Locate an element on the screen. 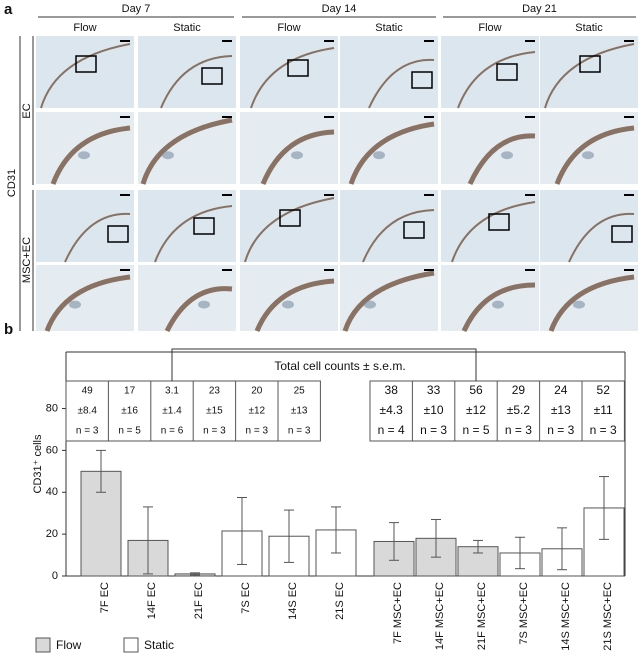 This screenshot has width=641, height=656. table-cell: 24 is located at coordinates (561, 390).